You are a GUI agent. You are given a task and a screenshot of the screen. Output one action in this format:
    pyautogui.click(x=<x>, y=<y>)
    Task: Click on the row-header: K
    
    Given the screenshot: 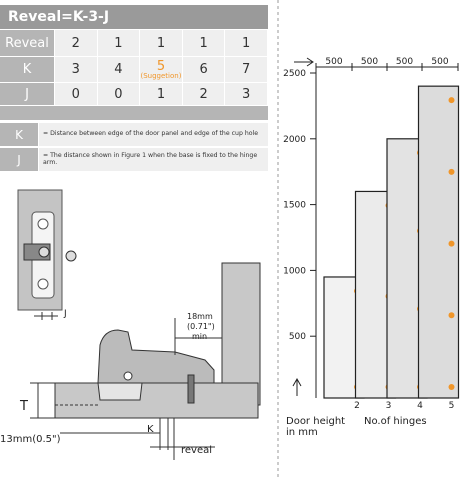 What is the action you would take?
    pyautogui.click(x=27, y=69)
    